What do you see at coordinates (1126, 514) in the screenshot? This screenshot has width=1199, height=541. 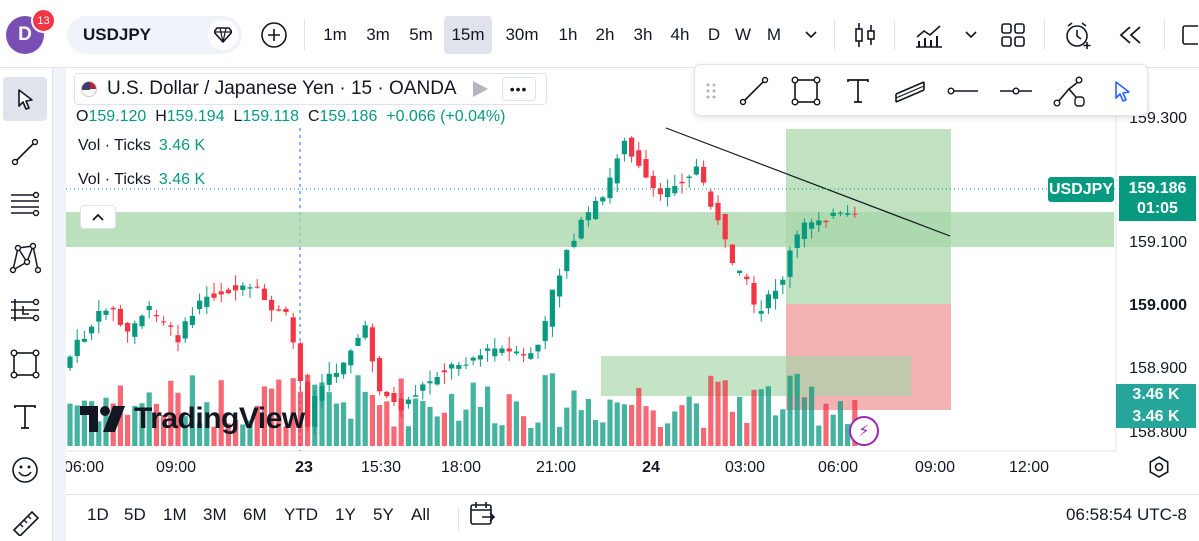 I see `timezone-clock: 06:58:54 UTC-8` at bounding box center [1126, 514].